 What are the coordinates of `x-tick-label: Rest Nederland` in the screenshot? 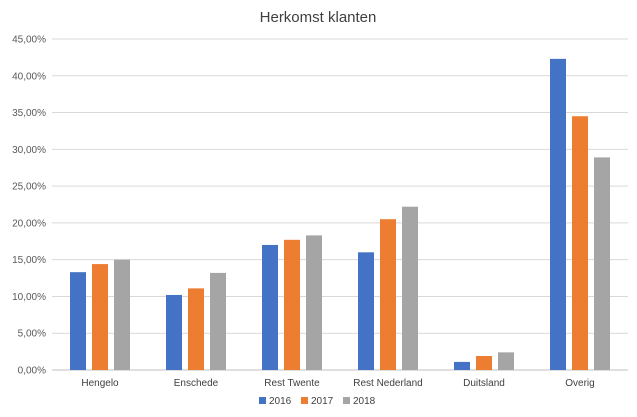 It's located at (387, 383).